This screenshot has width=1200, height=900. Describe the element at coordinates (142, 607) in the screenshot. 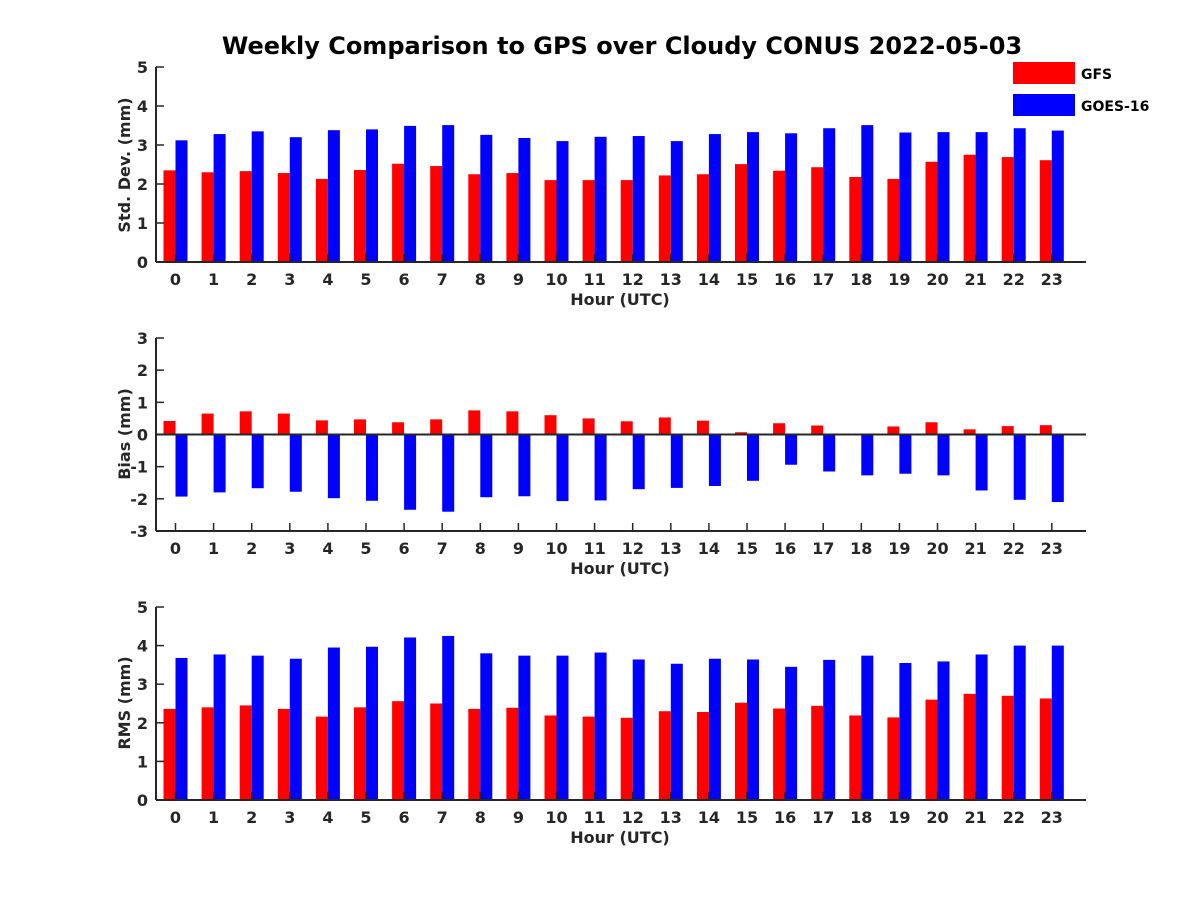

I see `rms-y-tick-label: 5` at that location.